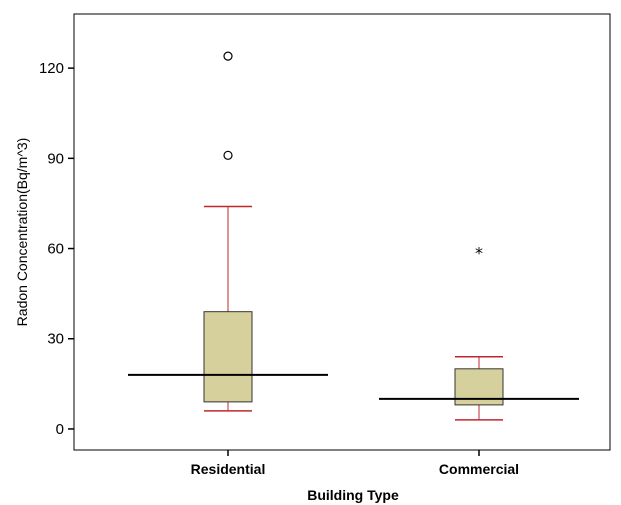  What do you see at coordinates (55, 158) in the screenshot?
I see `y-tick-label: 90` at bounding box center [55, 158].